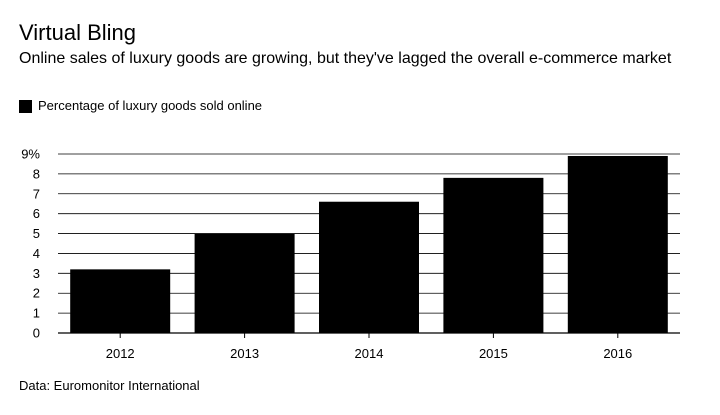 The height and width of the screenshot is (415, 720). Describe the element at coordinates (36, 293) in the screenshot. I see `y-tick-label: 2` at that location.